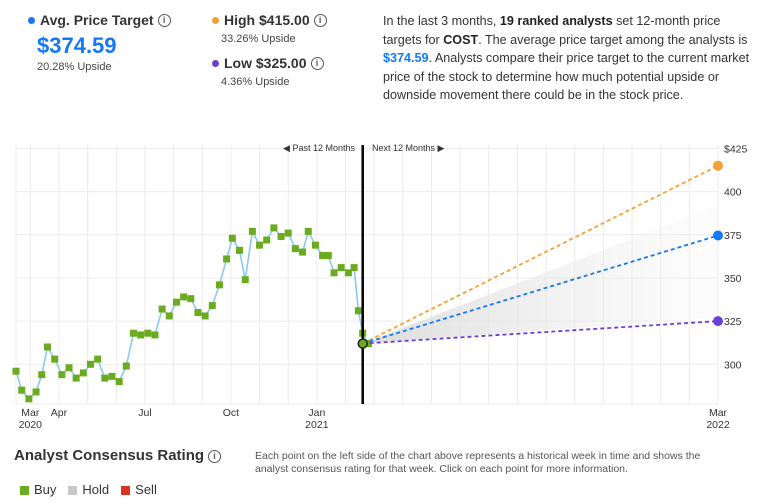 The width and height of the screenshot is (765, 504). Describe the element at coordinates (733, 236) in the screenshot. I see `y-tick-label: 375` at that location.